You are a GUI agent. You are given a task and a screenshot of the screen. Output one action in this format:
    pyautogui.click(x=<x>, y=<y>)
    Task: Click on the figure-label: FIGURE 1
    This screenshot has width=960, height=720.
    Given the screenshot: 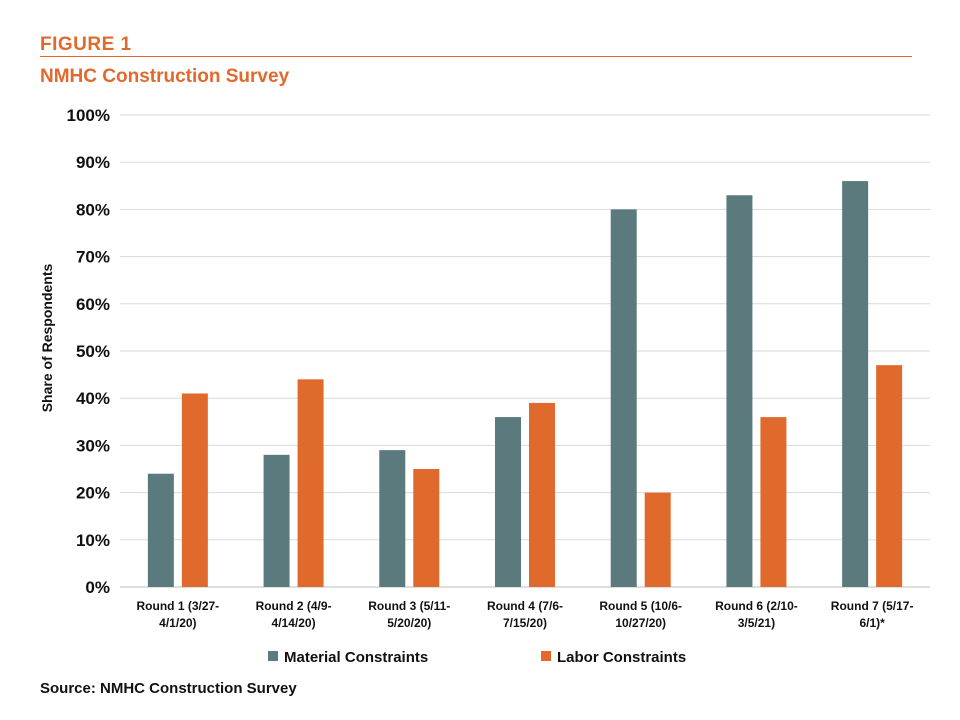 What is the action you would take?
    pyautogui.click(x=86, y=44)
    